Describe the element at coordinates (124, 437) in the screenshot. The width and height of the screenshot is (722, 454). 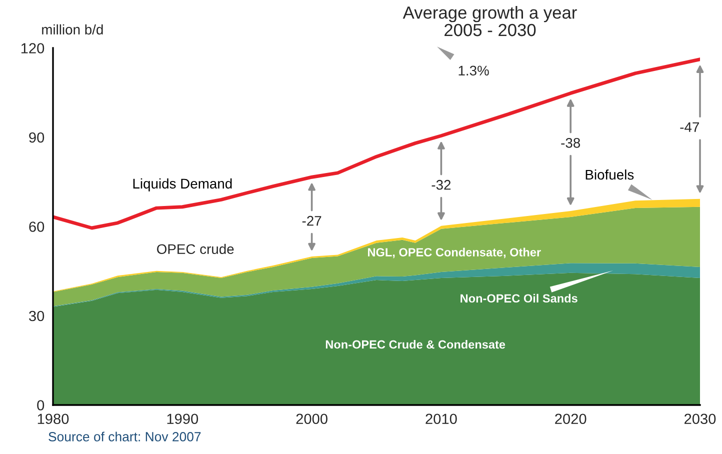
I see `source-note: Source of chart: Nov 2007` at that location.